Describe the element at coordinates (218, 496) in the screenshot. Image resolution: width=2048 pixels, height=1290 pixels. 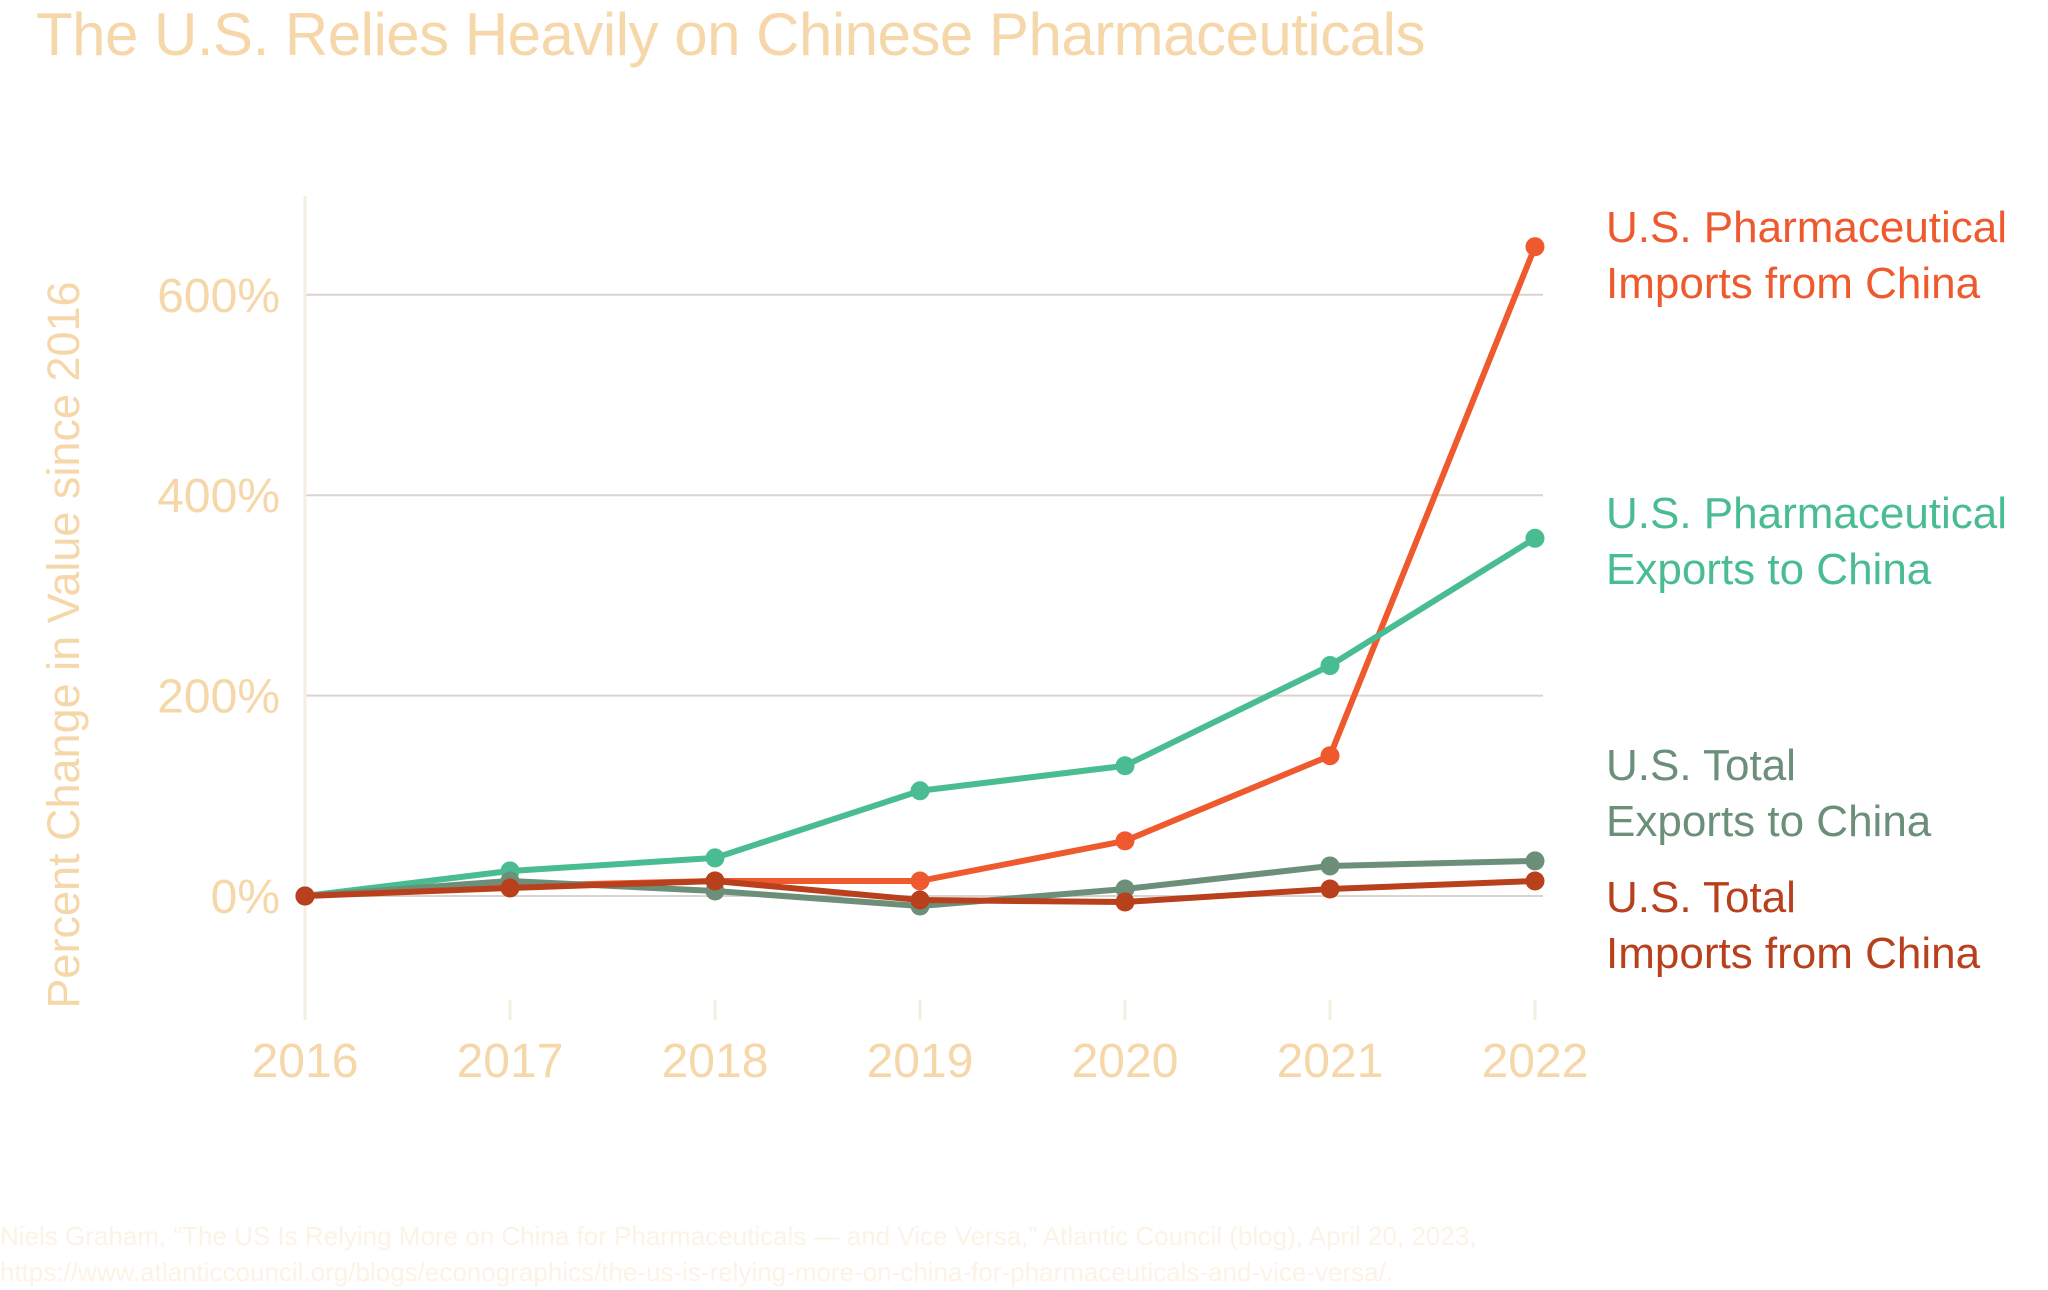
I see `y-tick-label: 400%` at that location.